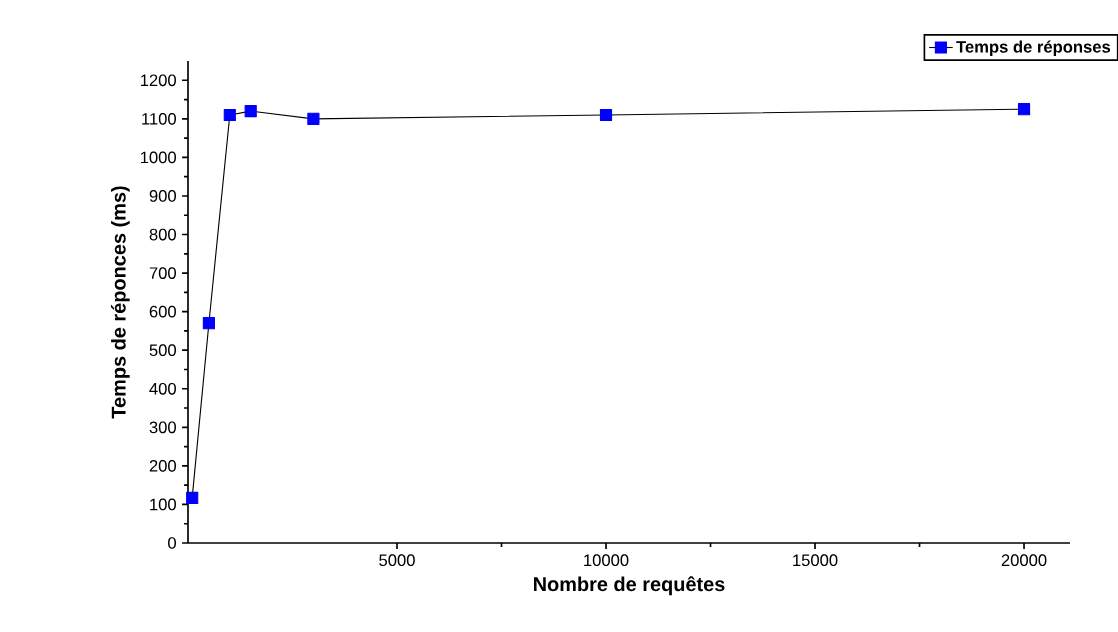 This screenshot has width=1118, height=632. What do you see at coordinates (629, 586) in the screenshot?
I see `x-axis-title: Nombre de requêtes` at bounding box center [629, 586].